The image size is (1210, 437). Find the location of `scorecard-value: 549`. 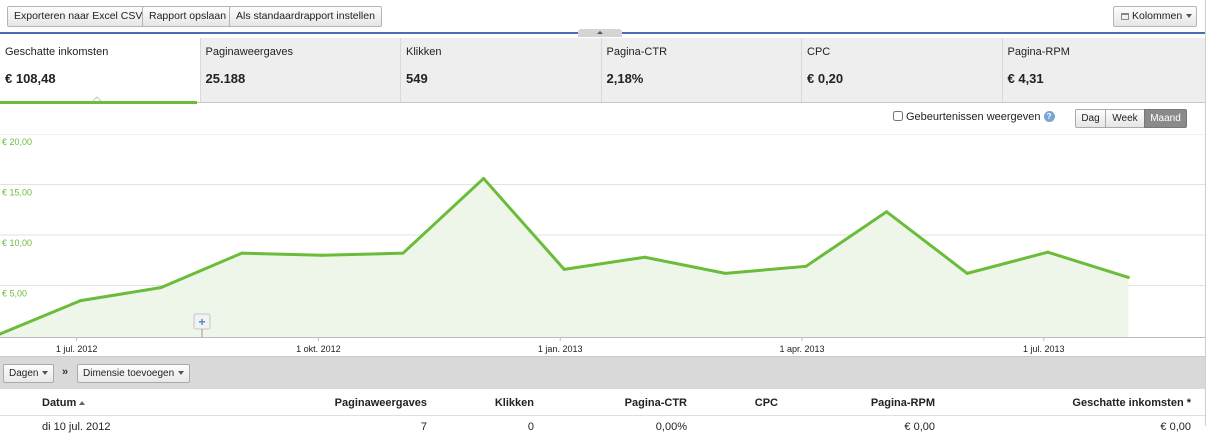

scorecard-value: 549 is located at coordinates (417, 78).